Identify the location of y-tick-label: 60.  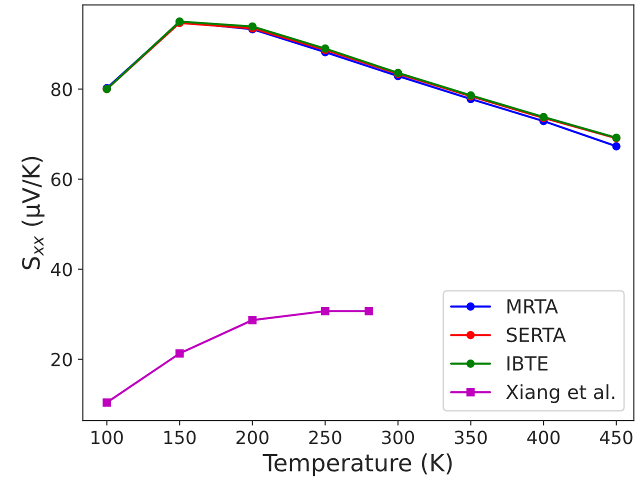
(61, 179).